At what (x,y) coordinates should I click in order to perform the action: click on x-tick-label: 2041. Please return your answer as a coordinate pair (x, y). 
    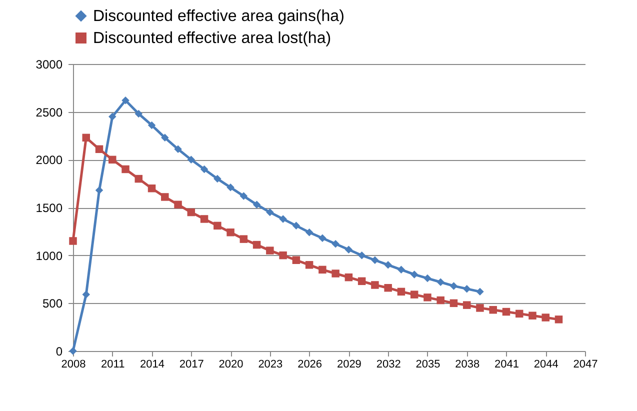
    Looking at the image, I should click on (506, 364).